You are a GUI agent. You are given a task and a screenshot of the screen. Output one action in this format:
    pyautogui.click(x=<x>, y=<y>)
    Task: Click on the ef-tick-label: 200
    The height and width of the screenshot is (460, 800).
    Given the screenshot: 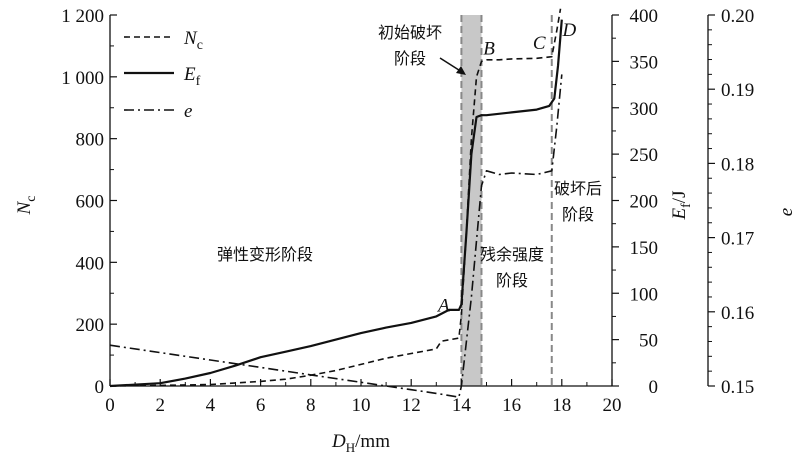 What is the action you would take?
    pyautogui.click(x=644, y=202)
    